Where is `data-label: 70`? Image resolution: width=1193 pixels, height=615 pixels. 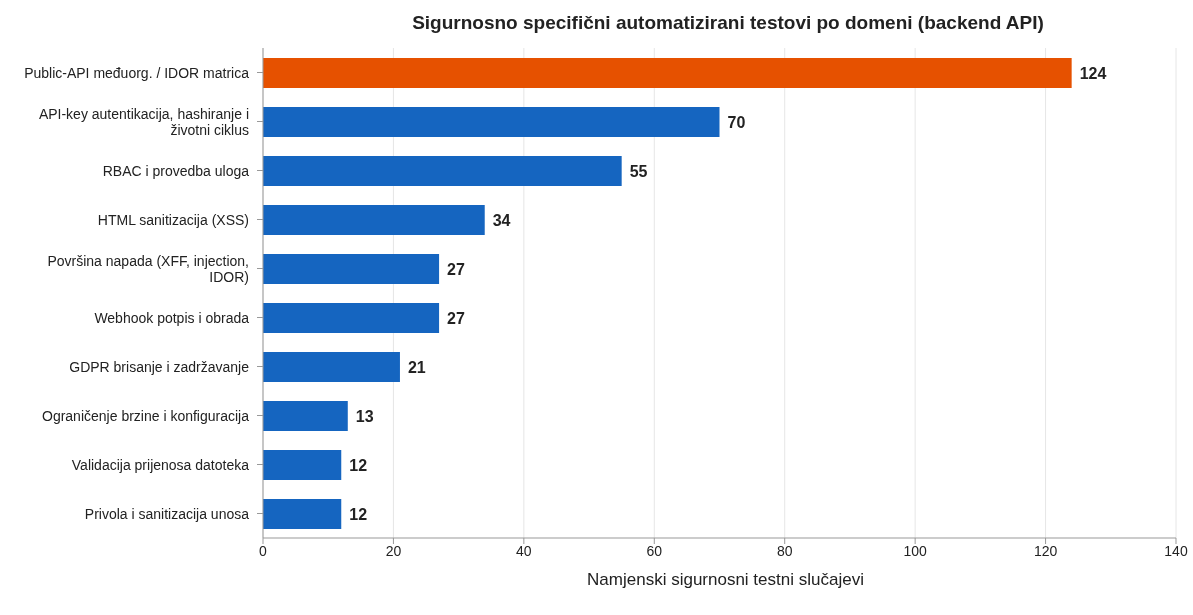 data-label: 70 is located at coordinates (736, 122).